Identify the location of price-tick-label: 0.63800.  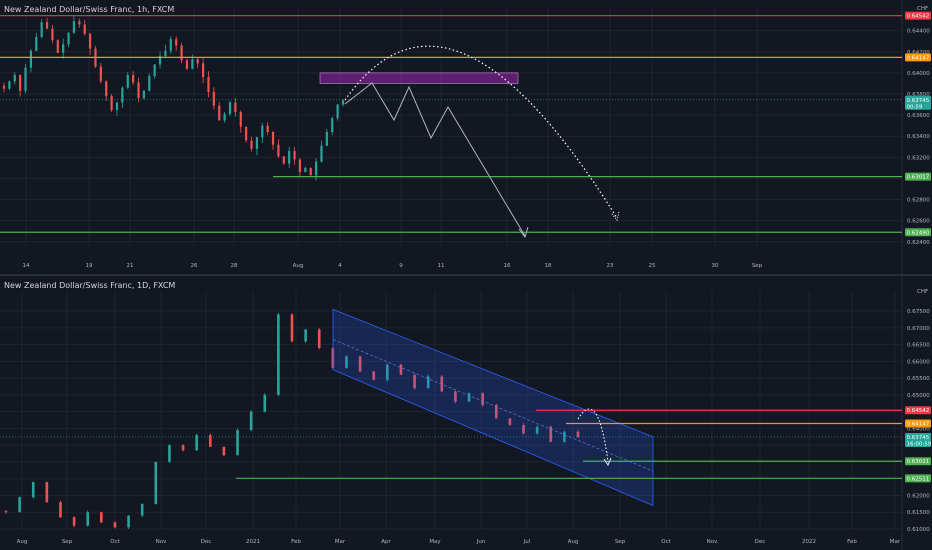
(918, 95).